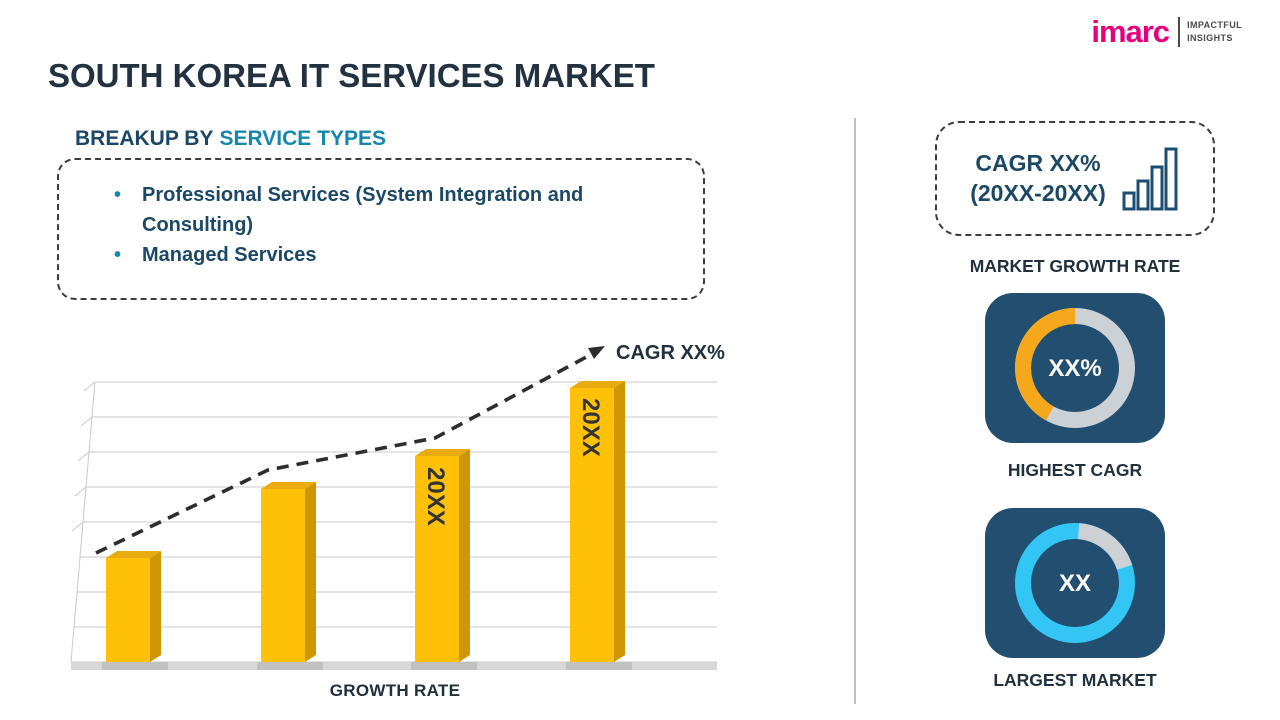 The image size is (1280, 720). I want to click on imarc-wordmark: imarc, so click(1130, 31).